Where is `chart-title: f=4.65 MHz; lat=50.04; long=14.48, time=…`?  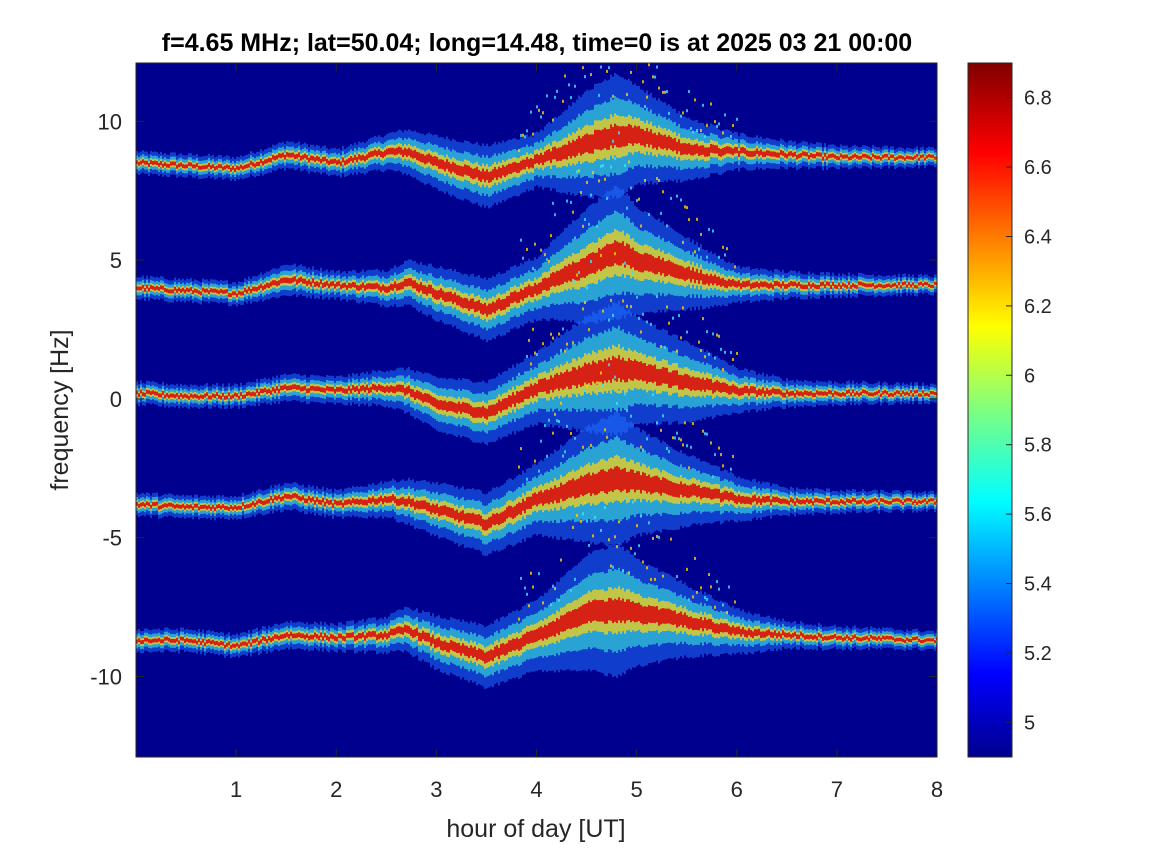
chart-title: f=4.65 MHz; lat=50.04; long=14.48, time=… is located at coordinates (537, 43).